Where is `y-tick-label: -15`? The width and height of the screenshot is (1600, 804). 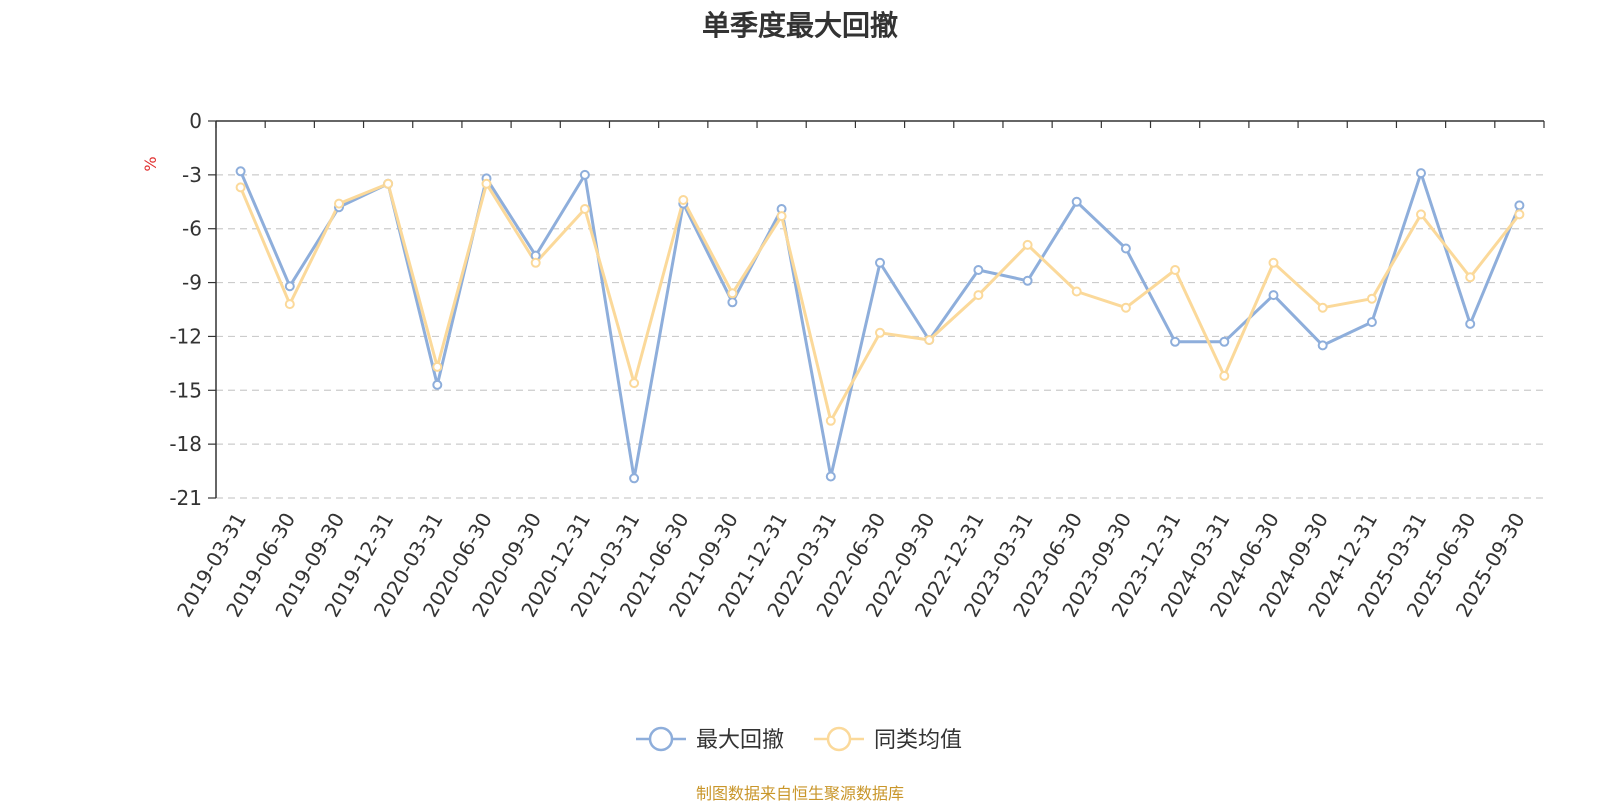 y-tick-label: -15 is located at coordinates (185, 390).